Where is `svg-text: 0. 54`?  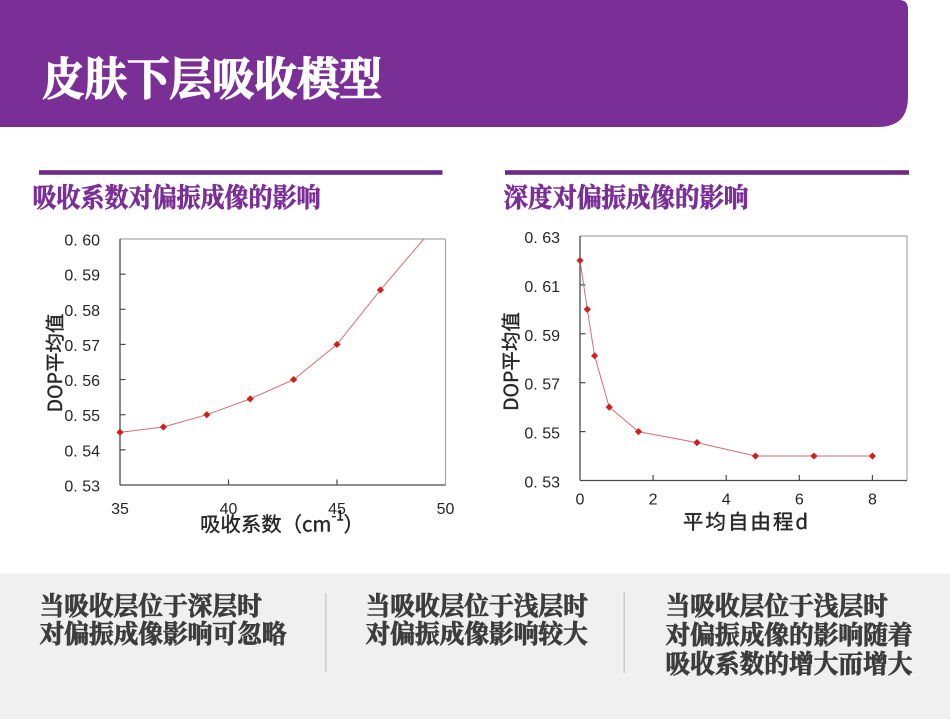 svg-text: 0. 54 is located at coordinates (82, 451).